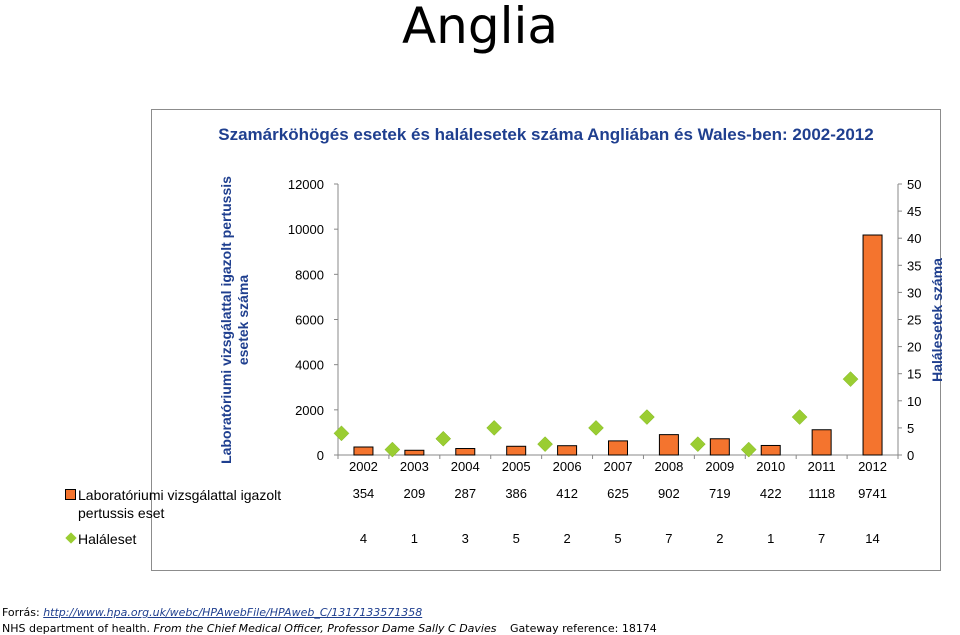  Describe the element at coordinates (545, 444) in the screenshot. I see `marker-2006` at that location.